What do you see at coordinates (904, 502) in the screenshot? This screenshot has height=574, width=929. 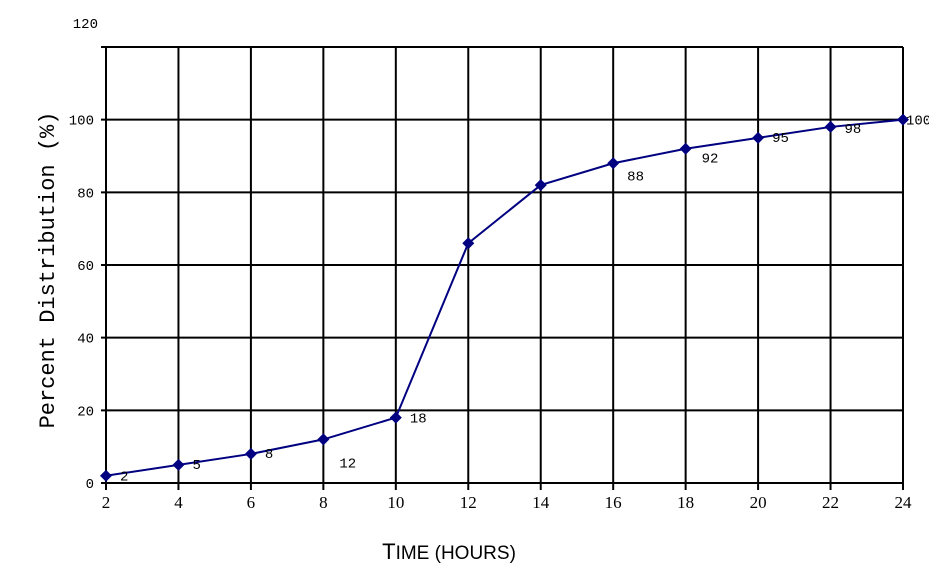 I see `x-tick-label: 24` at bounding box center [904, 502].